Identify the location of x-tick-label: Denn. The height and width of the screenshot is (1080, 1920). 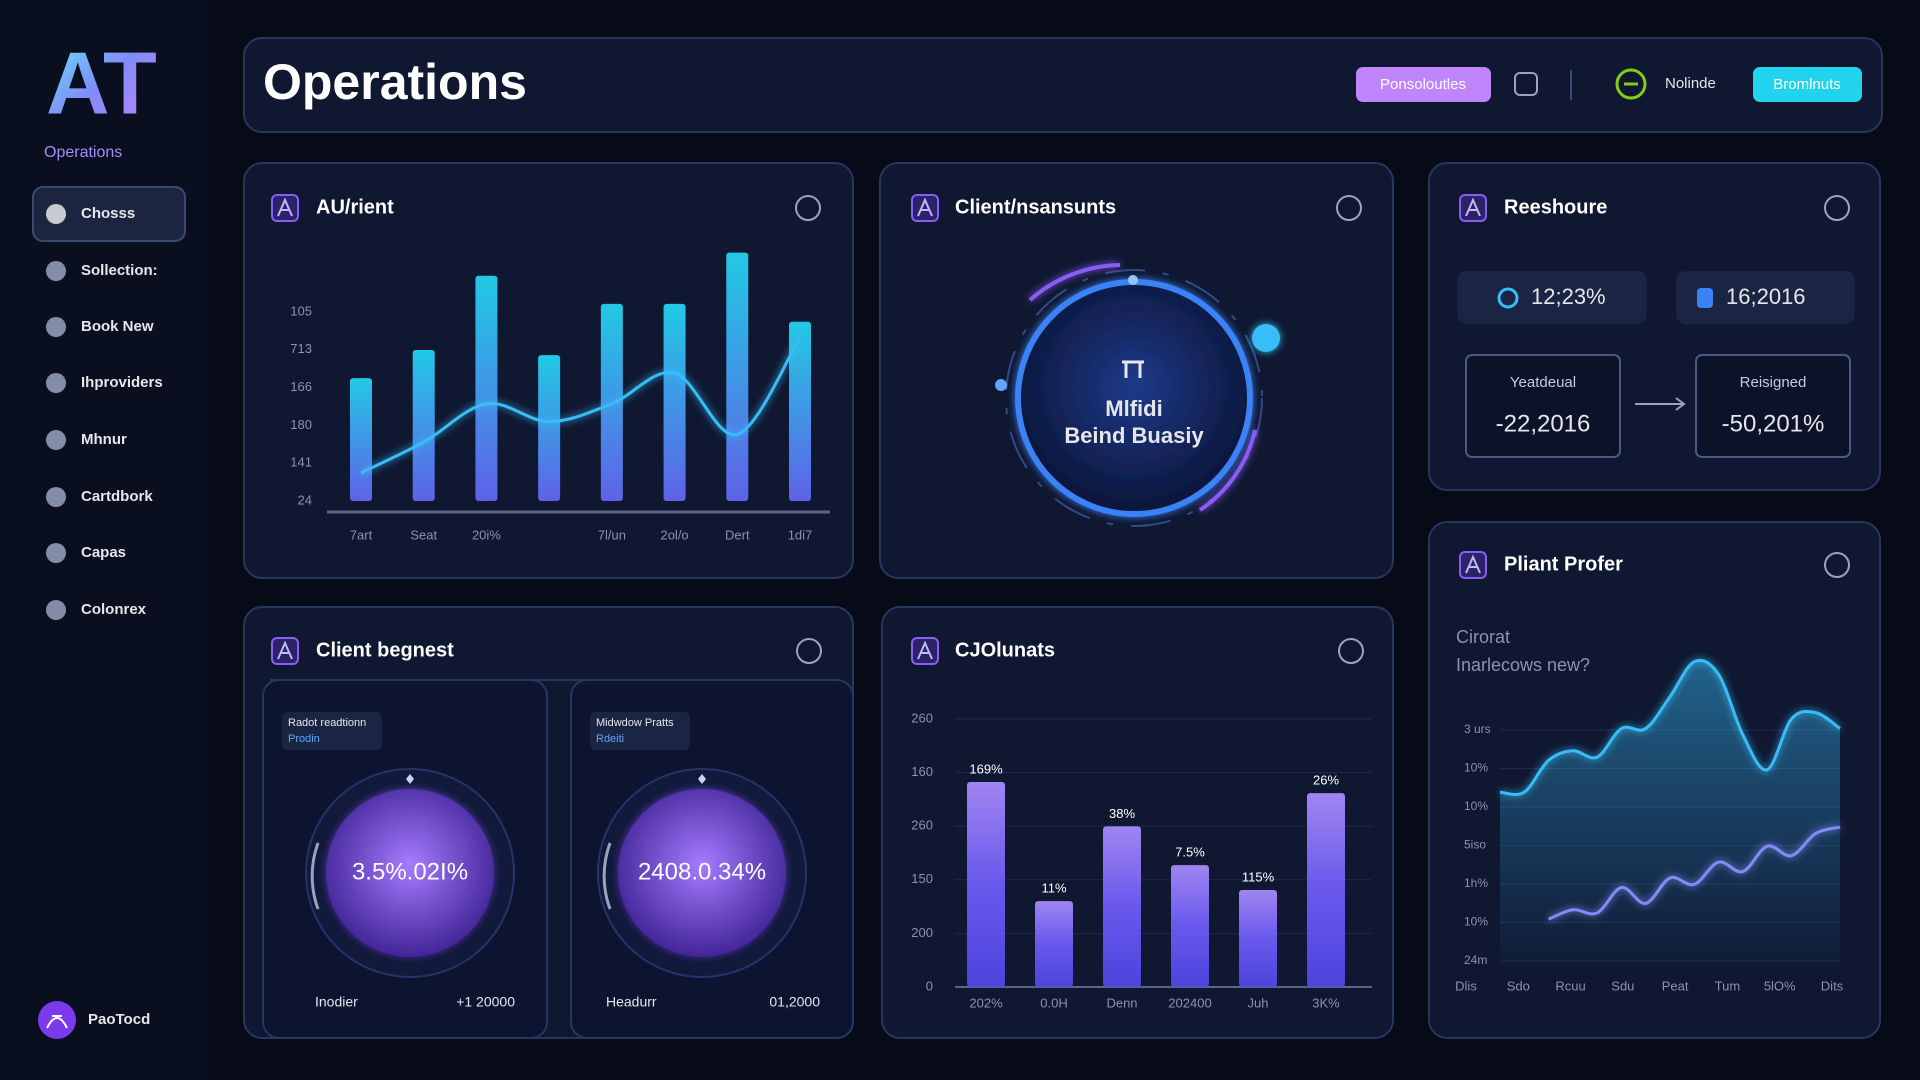
(1121, 1002).